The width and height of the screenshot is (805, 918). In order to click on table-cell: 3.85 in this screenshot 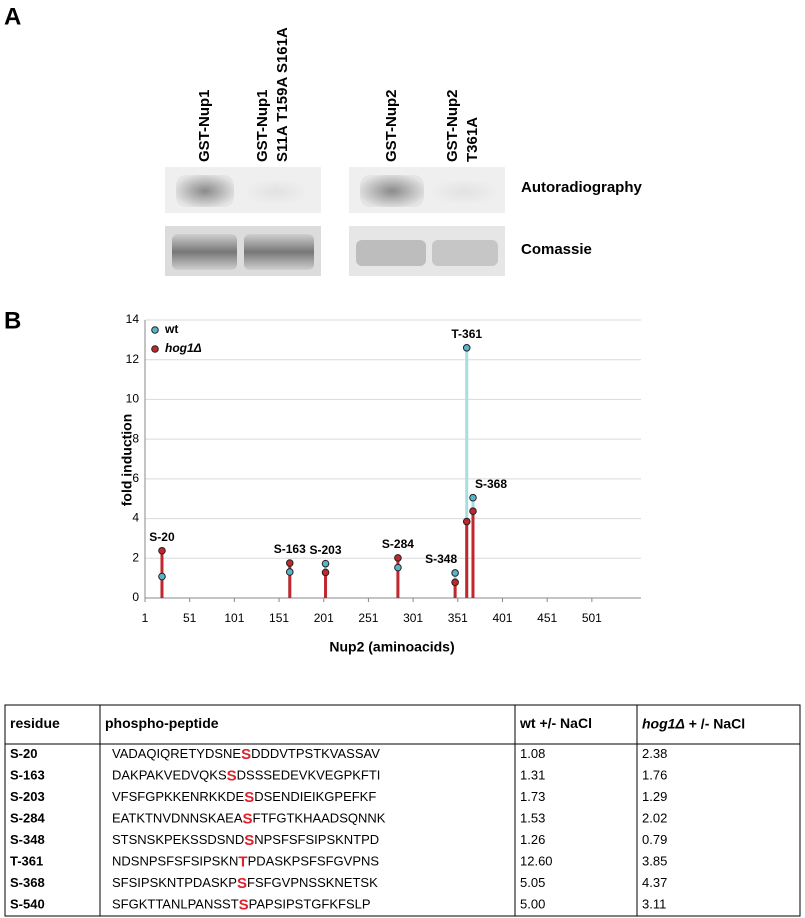, I will do `click(654, 861)`.